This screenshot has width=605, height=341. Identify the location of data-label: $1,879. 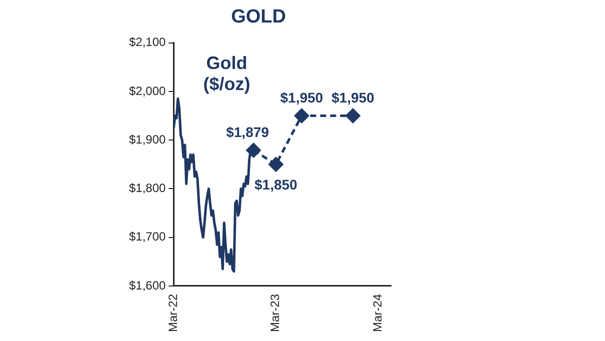
(248, 132).